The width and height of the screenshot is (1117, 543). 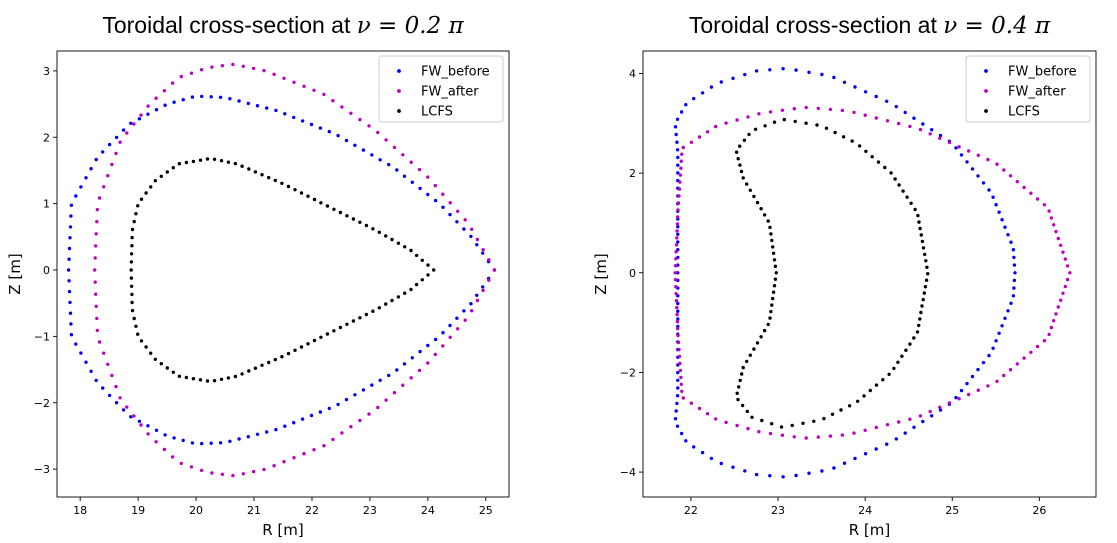 I want to click on chart-title: Toroidal cross-section at ν = 0.2 π, so click(x=283, y=25).